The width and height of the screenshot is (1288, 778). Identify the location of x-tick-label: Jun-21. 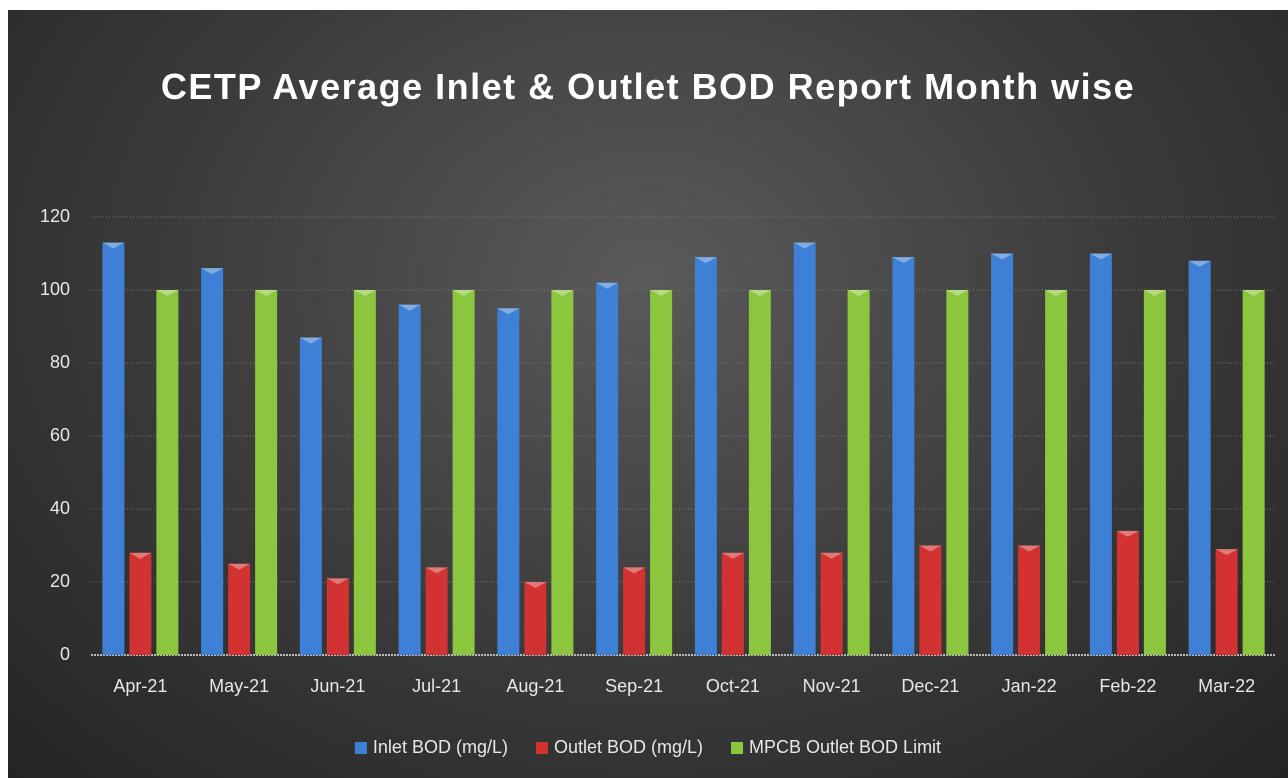
(337, 686).